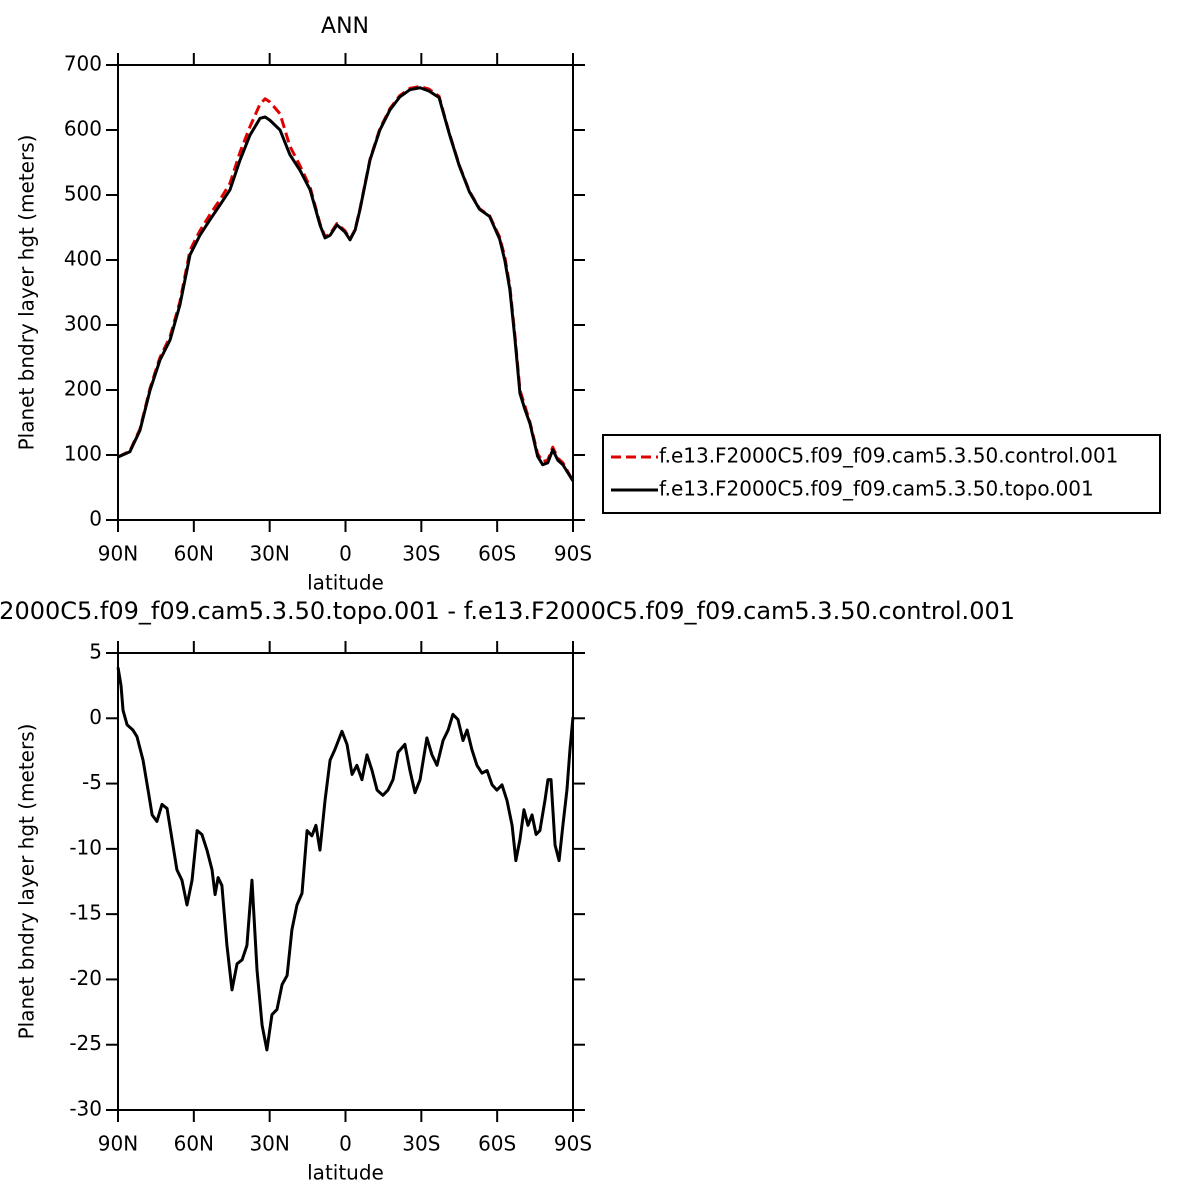  What do you see at coordinates (83, 194) in the screenshot?
I see `y-tick-label: 500` at bounding box center [83, 194].